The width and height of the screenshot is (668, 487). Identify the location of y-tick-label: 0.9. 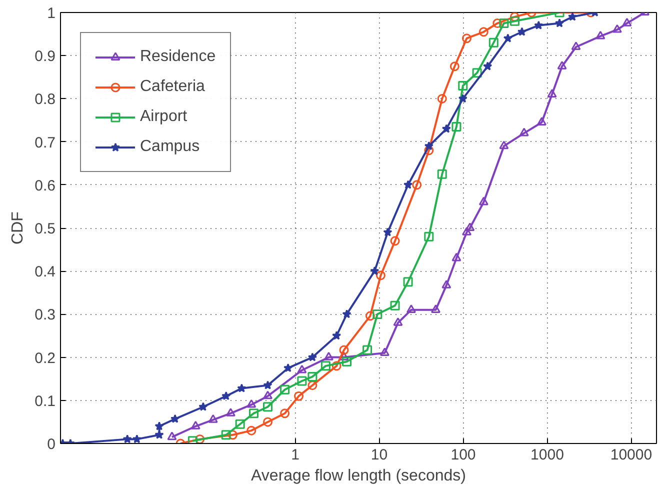
(45, 57).